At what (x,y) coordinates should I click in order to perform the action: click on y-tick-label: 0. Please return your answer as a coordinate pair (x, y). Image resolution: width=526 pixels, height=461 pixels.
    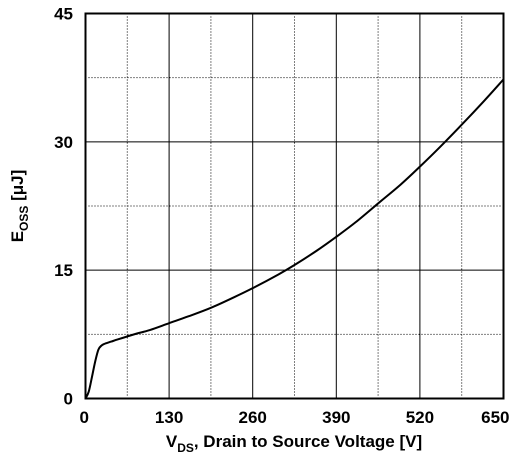
    Looking at the image, I should click on (68, 399).